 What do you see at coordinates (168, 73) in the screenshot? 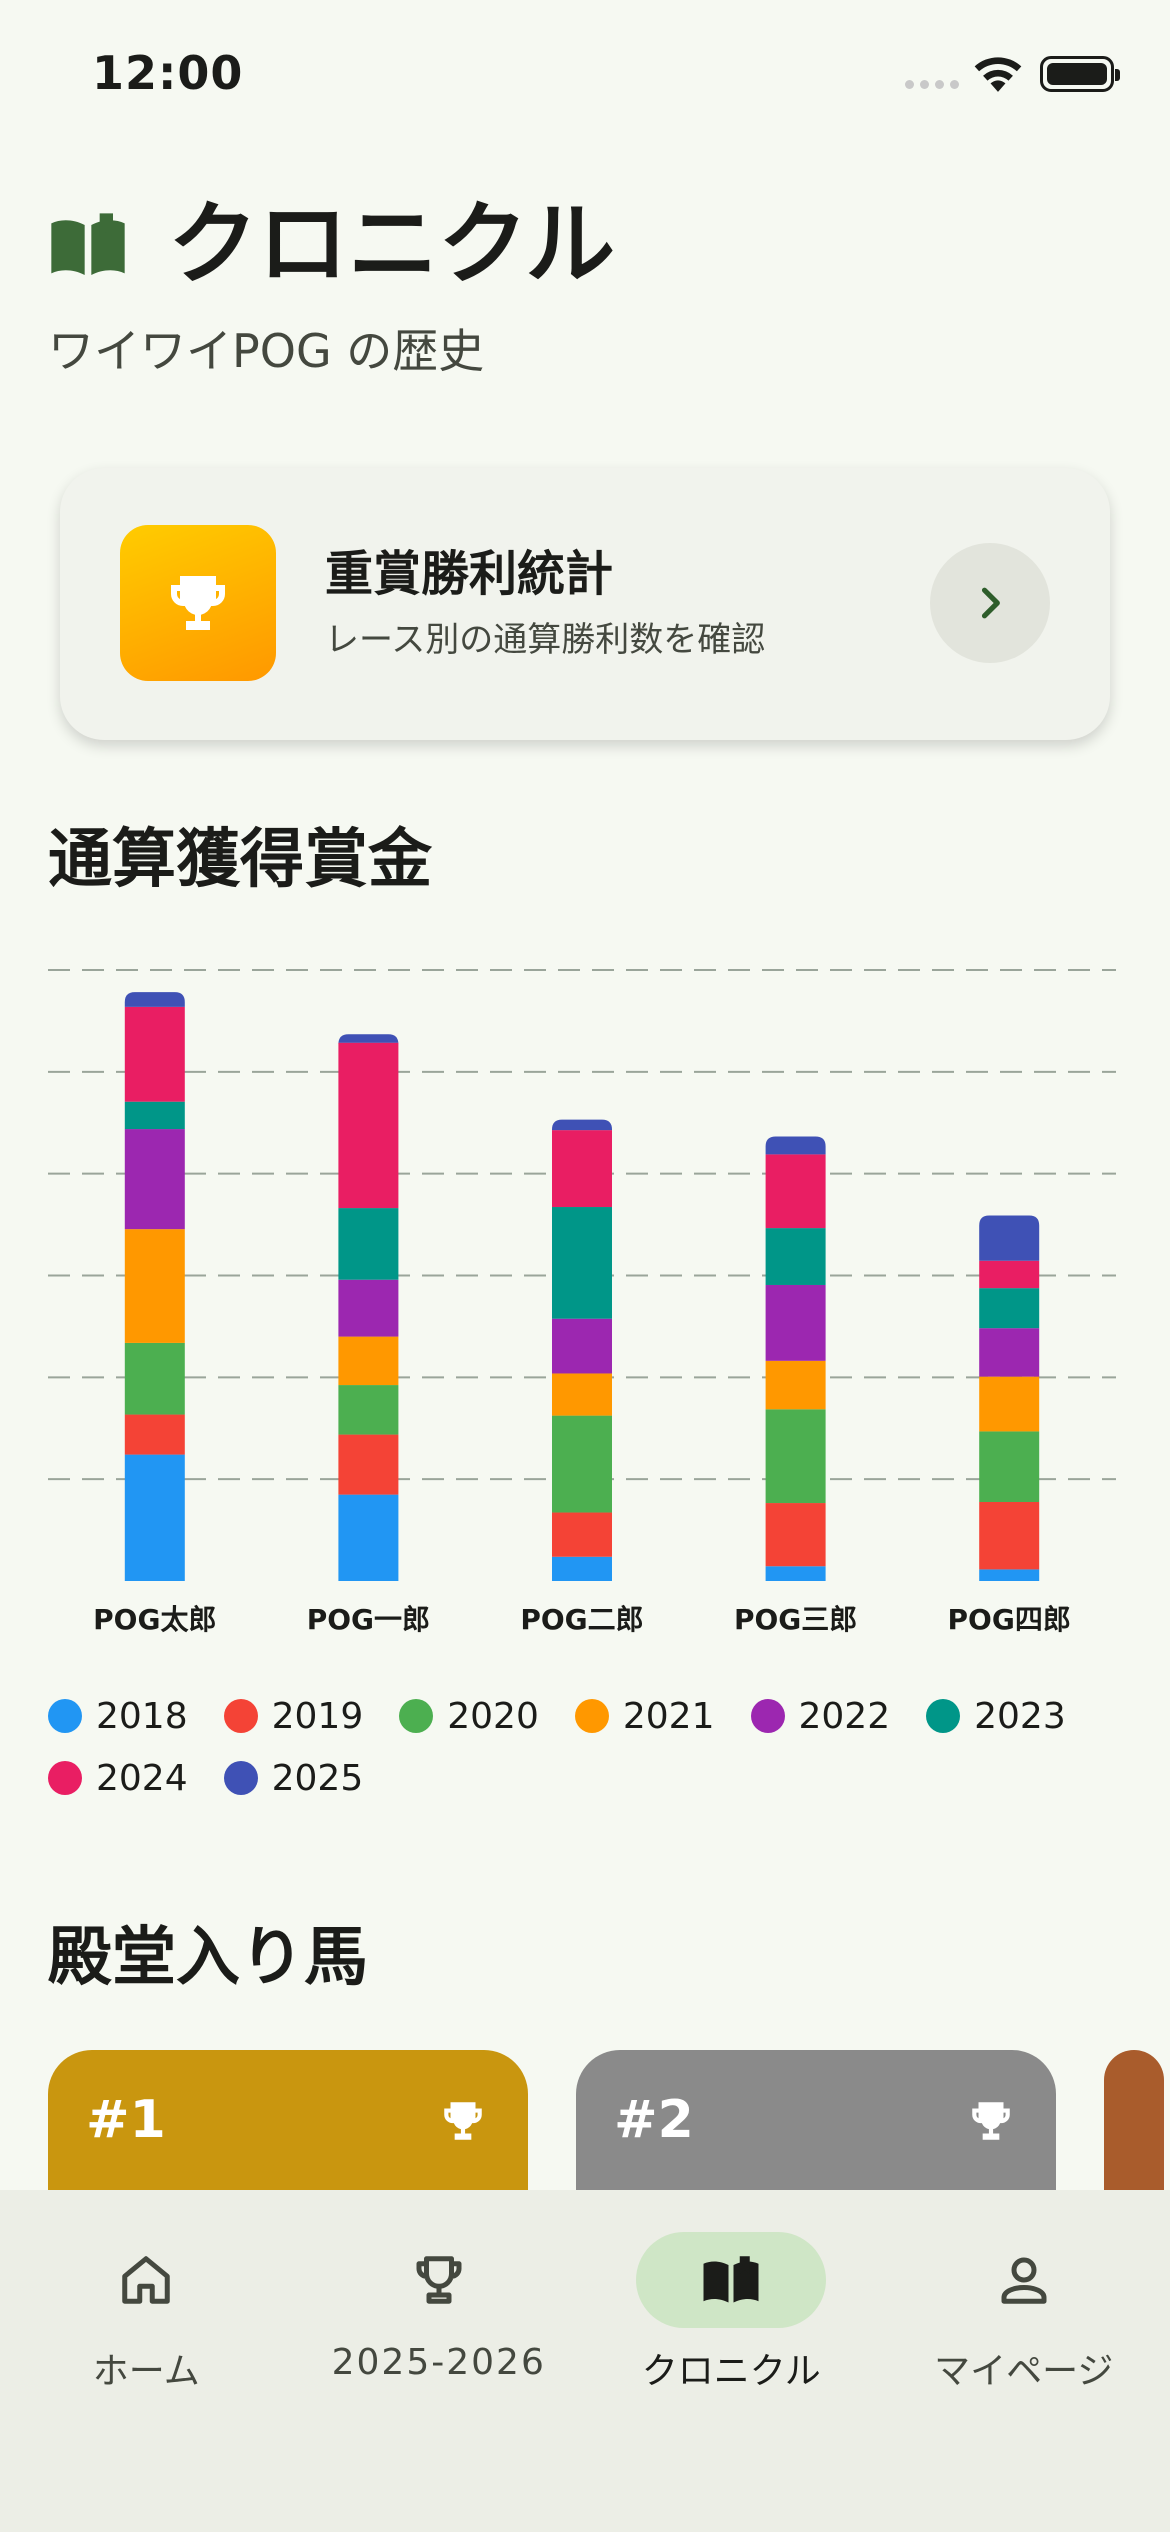
I see `status-time: 12:00` at bounding box center [168, 73].